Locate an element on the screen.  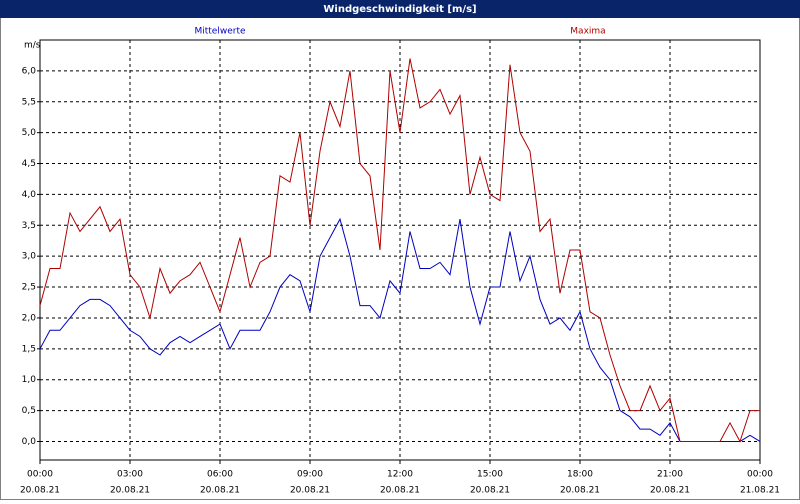
y-tick-label: 3,0 is located at coordinates (29, 257).